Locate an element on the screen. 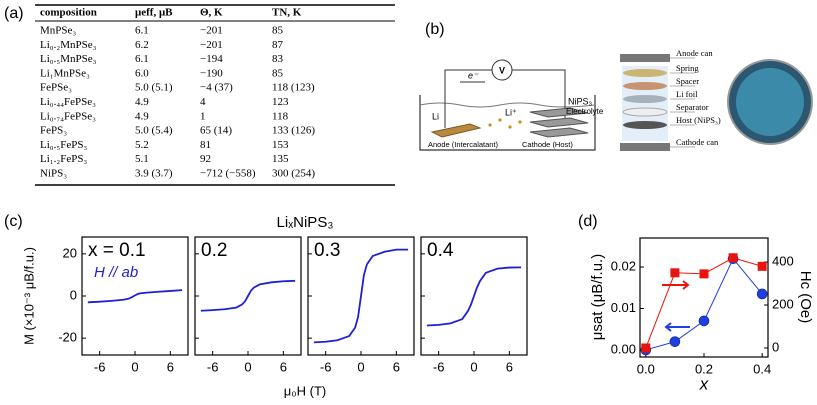 The image size is (817, 405). cell: Li₀.₄₄FePSe₃ is located at coordinates (68, 102).